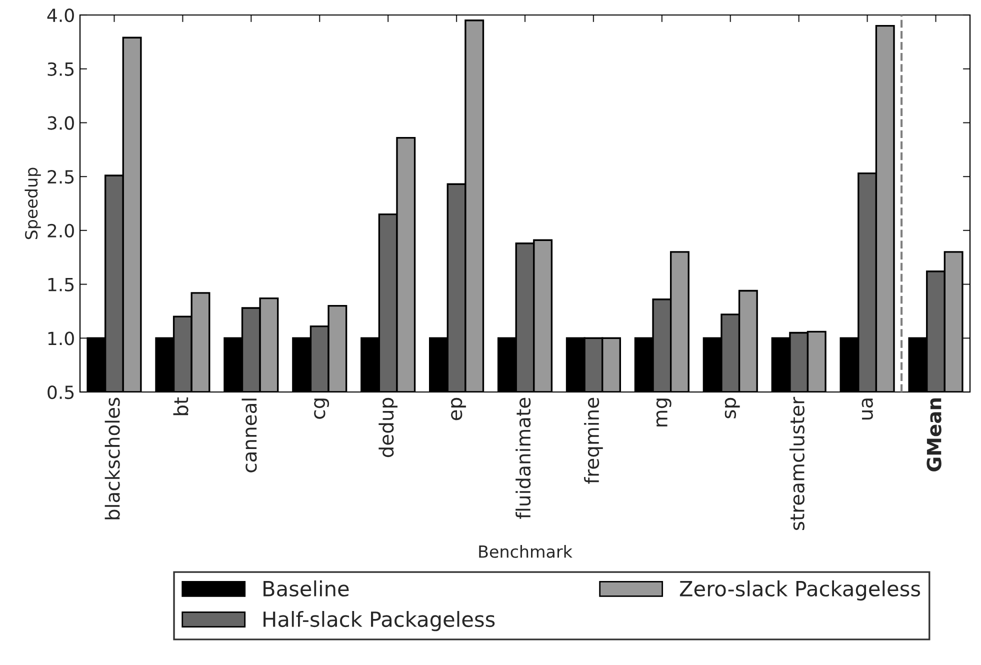 This screenshot has width=981, height=665. What do you see at coordinates (664, 412) in the screenshot?
I see `x-tick-label: mg` at bounding box center [664, 412].